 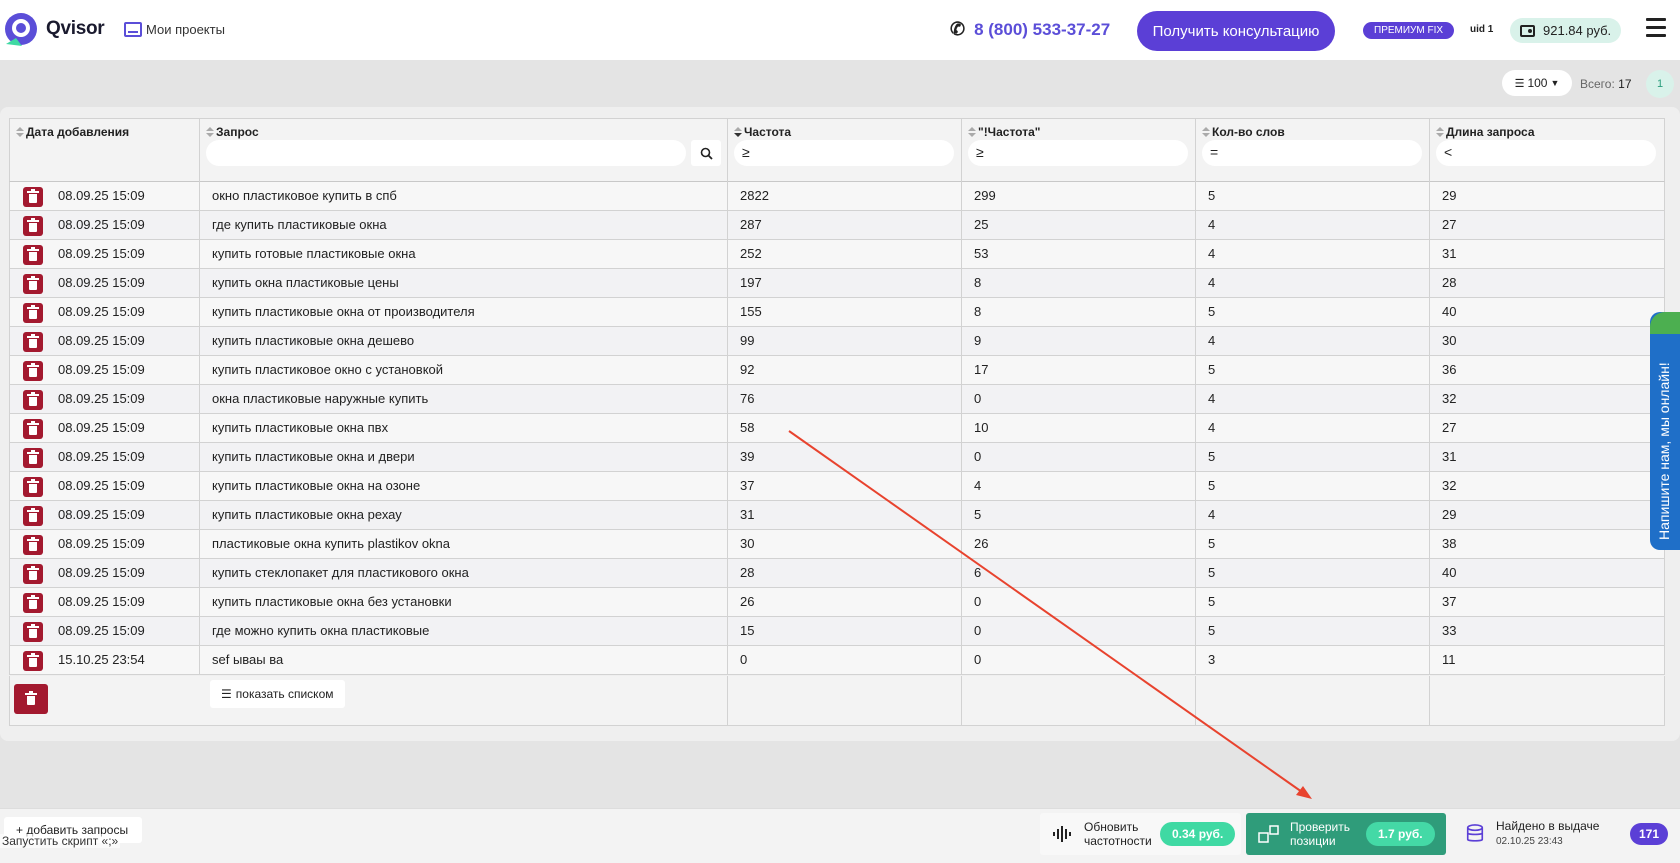 What do you see at coordinates (464, 399) in the screenshot?
I see `cell-query: окна пластиковые наружные купить` at bounding box center [464, 399].